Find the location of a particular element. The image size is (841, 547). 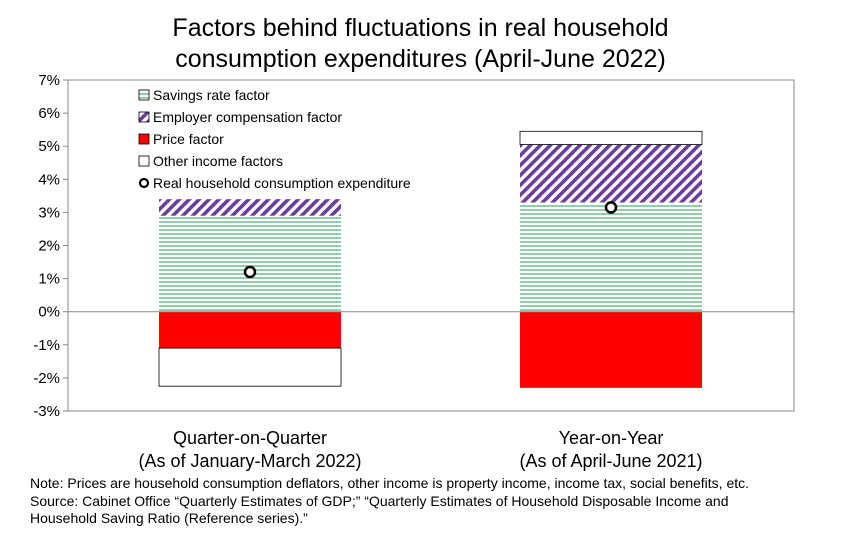

category-label-line: Year-on-Year is located at coordinates (611, 438).